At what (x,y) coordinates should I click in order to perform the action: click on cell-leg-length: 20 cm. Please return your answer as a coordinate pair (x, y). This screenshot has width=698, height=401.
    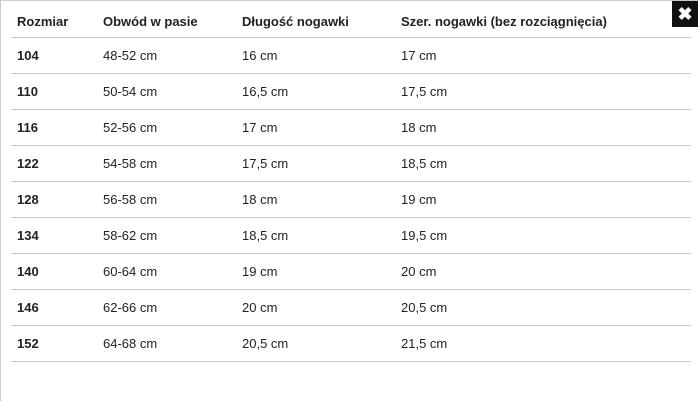
    Looking at the image, I should click on (315, 307).